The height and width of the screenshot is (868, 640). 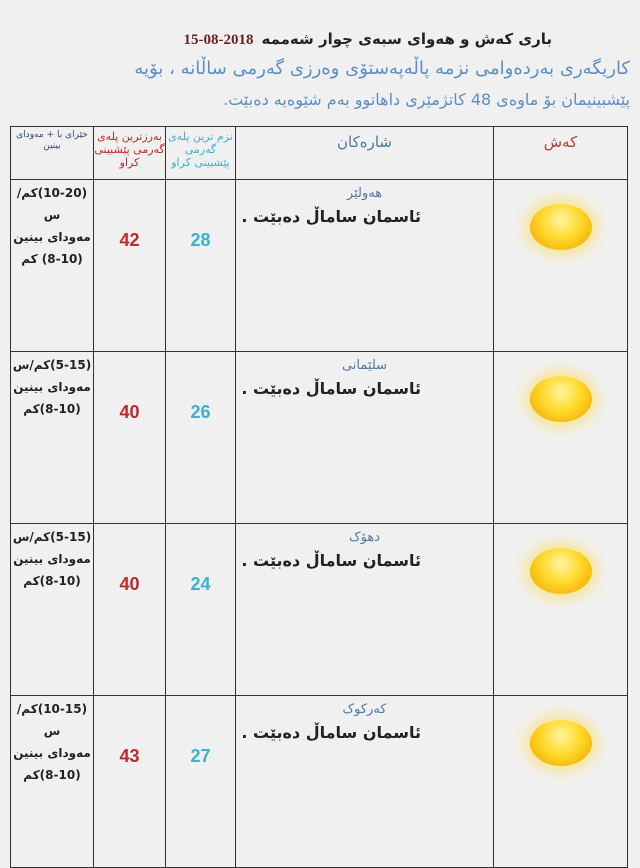 What do you see at coordinates (129, 781) in the screenshot?
I see `max-temp: 43` at bounding box center [129, 781].